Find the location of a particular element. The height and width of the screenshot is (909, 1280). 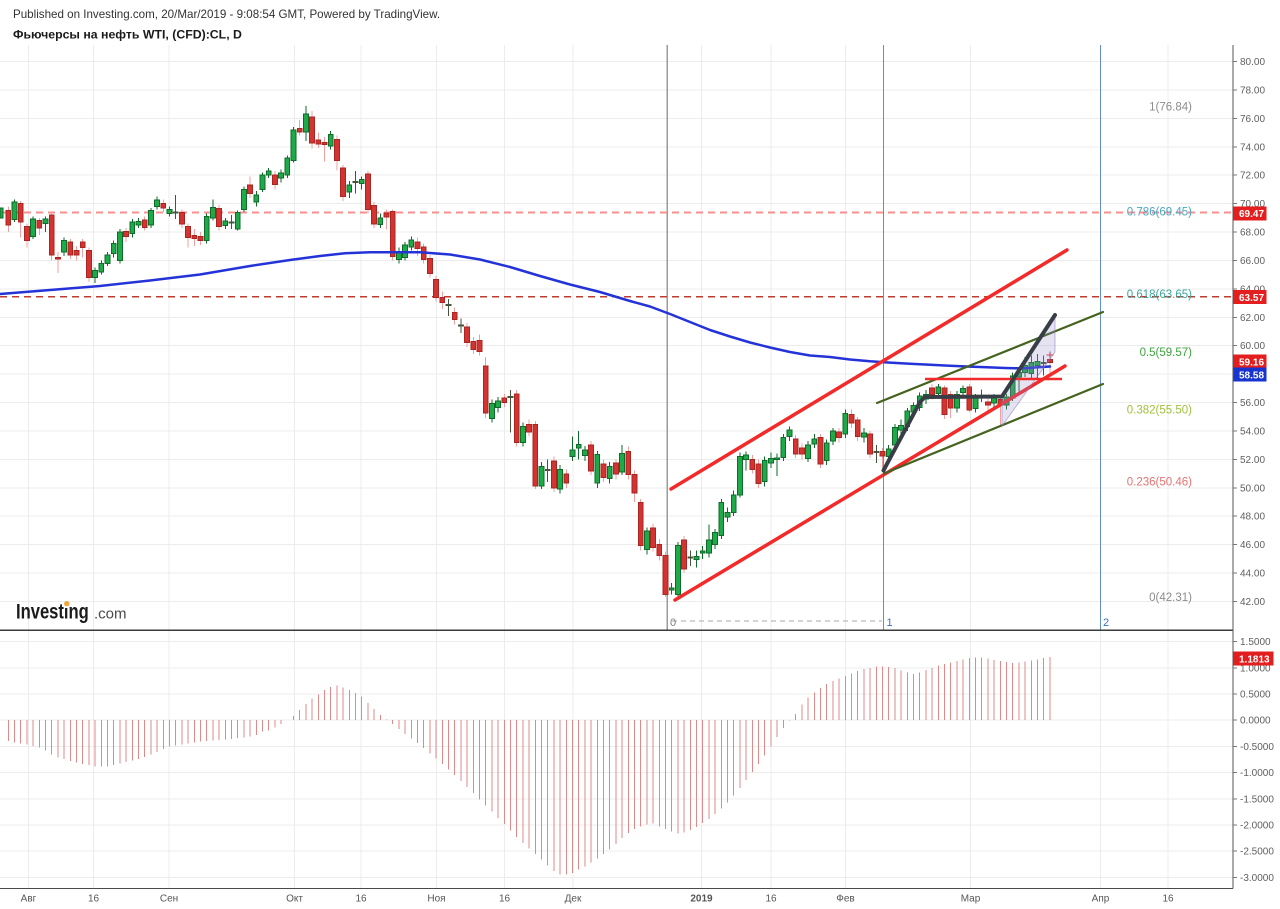

svg-text: 2019 is located at coordinates (701, 899).